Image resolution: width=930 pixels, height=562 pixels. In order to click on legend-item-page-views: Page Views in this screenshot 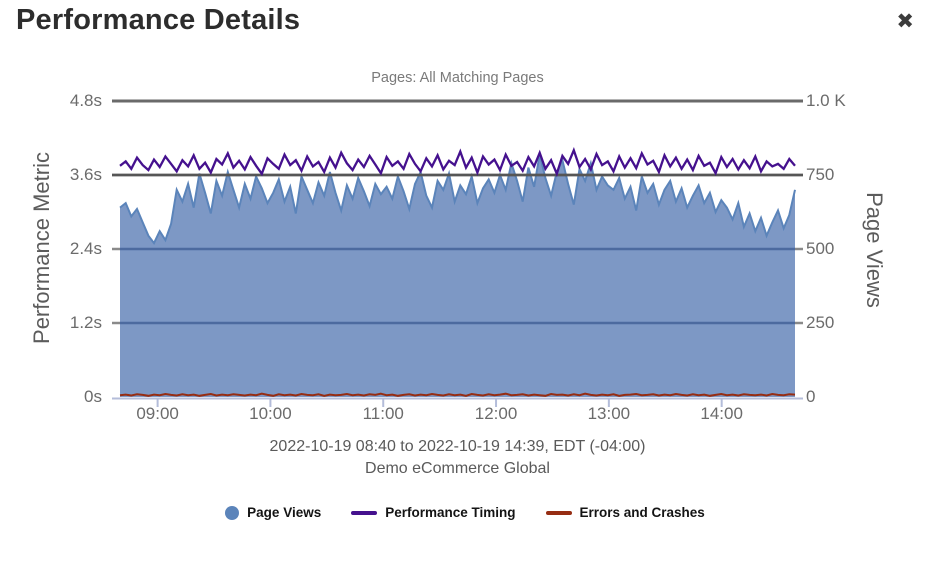, I will do `click(273, 512)`.